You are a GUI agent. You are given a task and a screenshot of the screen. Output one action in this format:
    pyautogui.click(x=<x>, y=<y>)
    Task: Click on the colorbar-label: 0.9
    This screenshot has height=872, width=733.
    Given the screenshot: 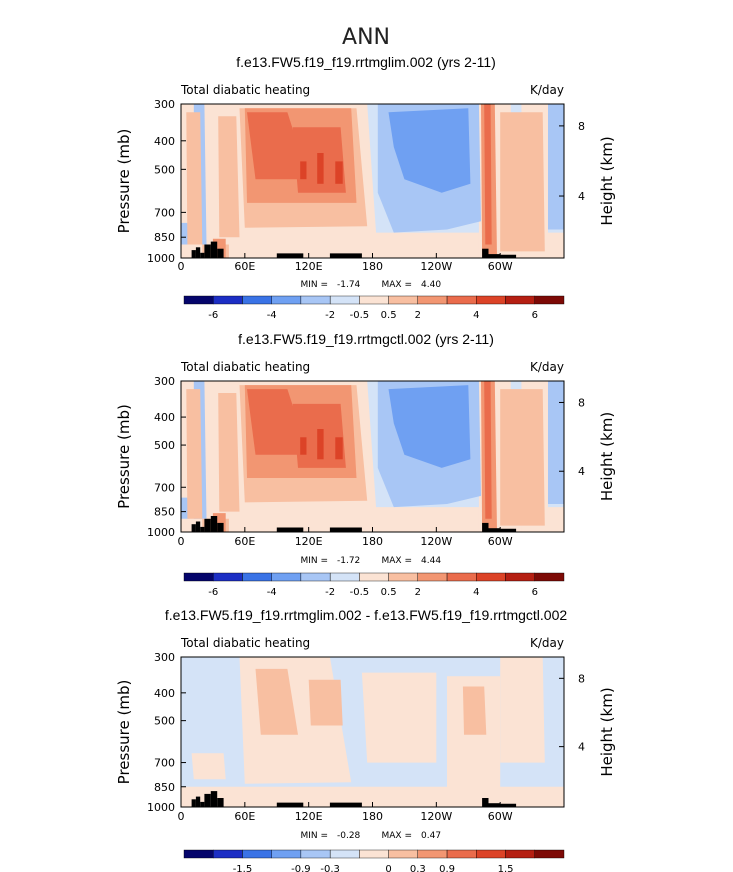 What is the action you would take?
    pyautogui.click(x=447, y=868)
    